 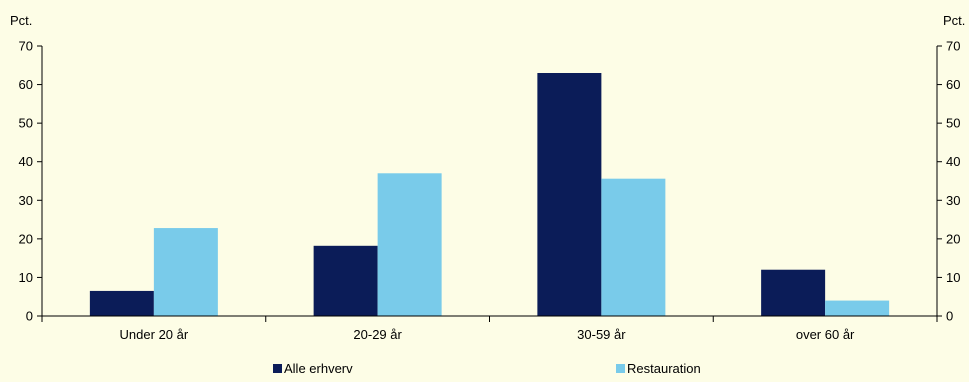 What do you see at coordinates (26, 123) in the screenshot?
I see `y-tick-label-left: 50` at bounding box center [26, 123].